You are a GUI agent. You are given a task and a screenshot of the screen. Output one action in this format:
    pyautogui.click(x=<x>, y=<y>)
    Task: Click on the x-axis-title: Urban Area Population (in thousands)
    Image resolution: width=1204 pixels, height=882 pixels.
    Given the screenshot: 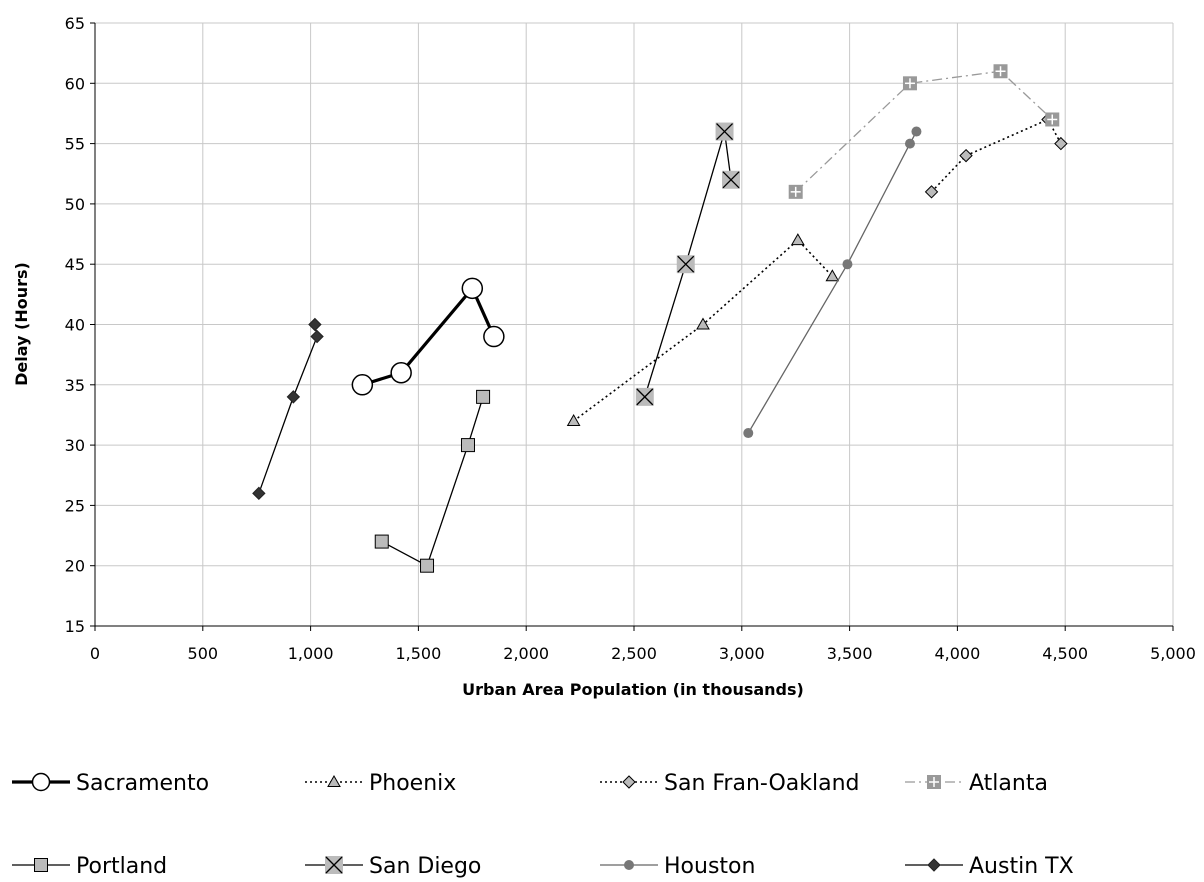 What is the action you would take?
    pyautogui.click(x=633, y=689)
    